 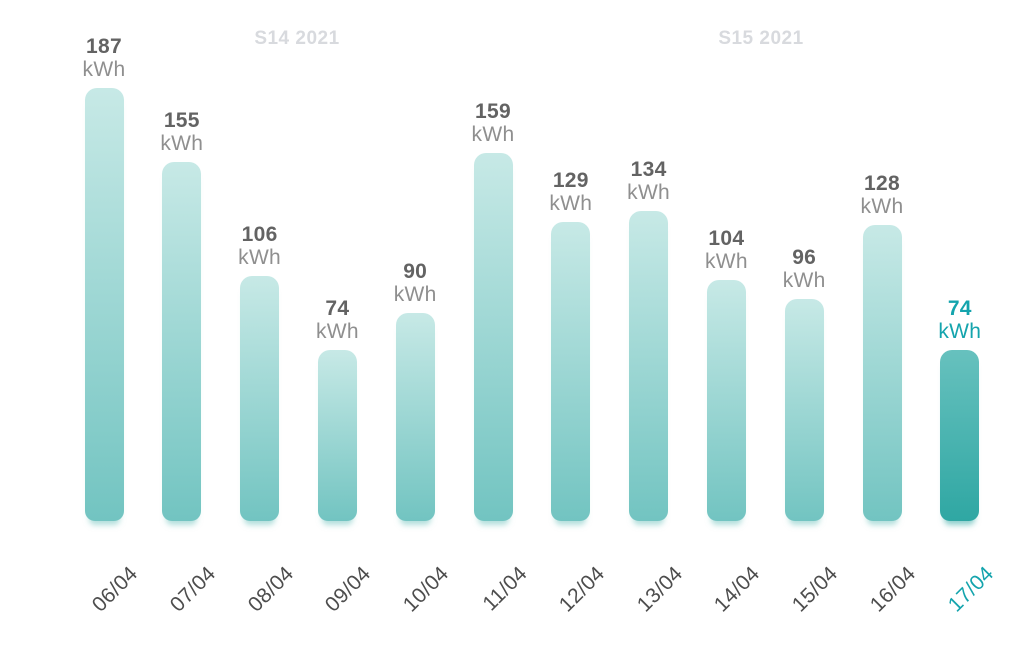 I want to click on bar-value-label: 90 kWh, so click(x=415, y=283).